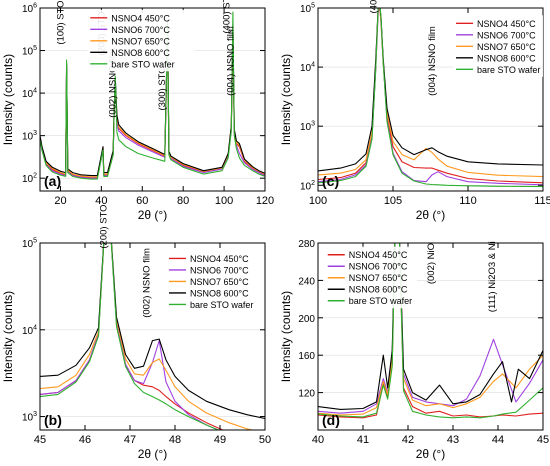  I want to click on x-tick-label: 44, so click(498, 440).